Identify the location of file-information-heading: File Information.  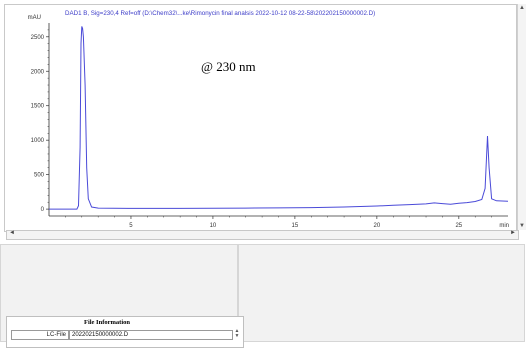
(107, 322).